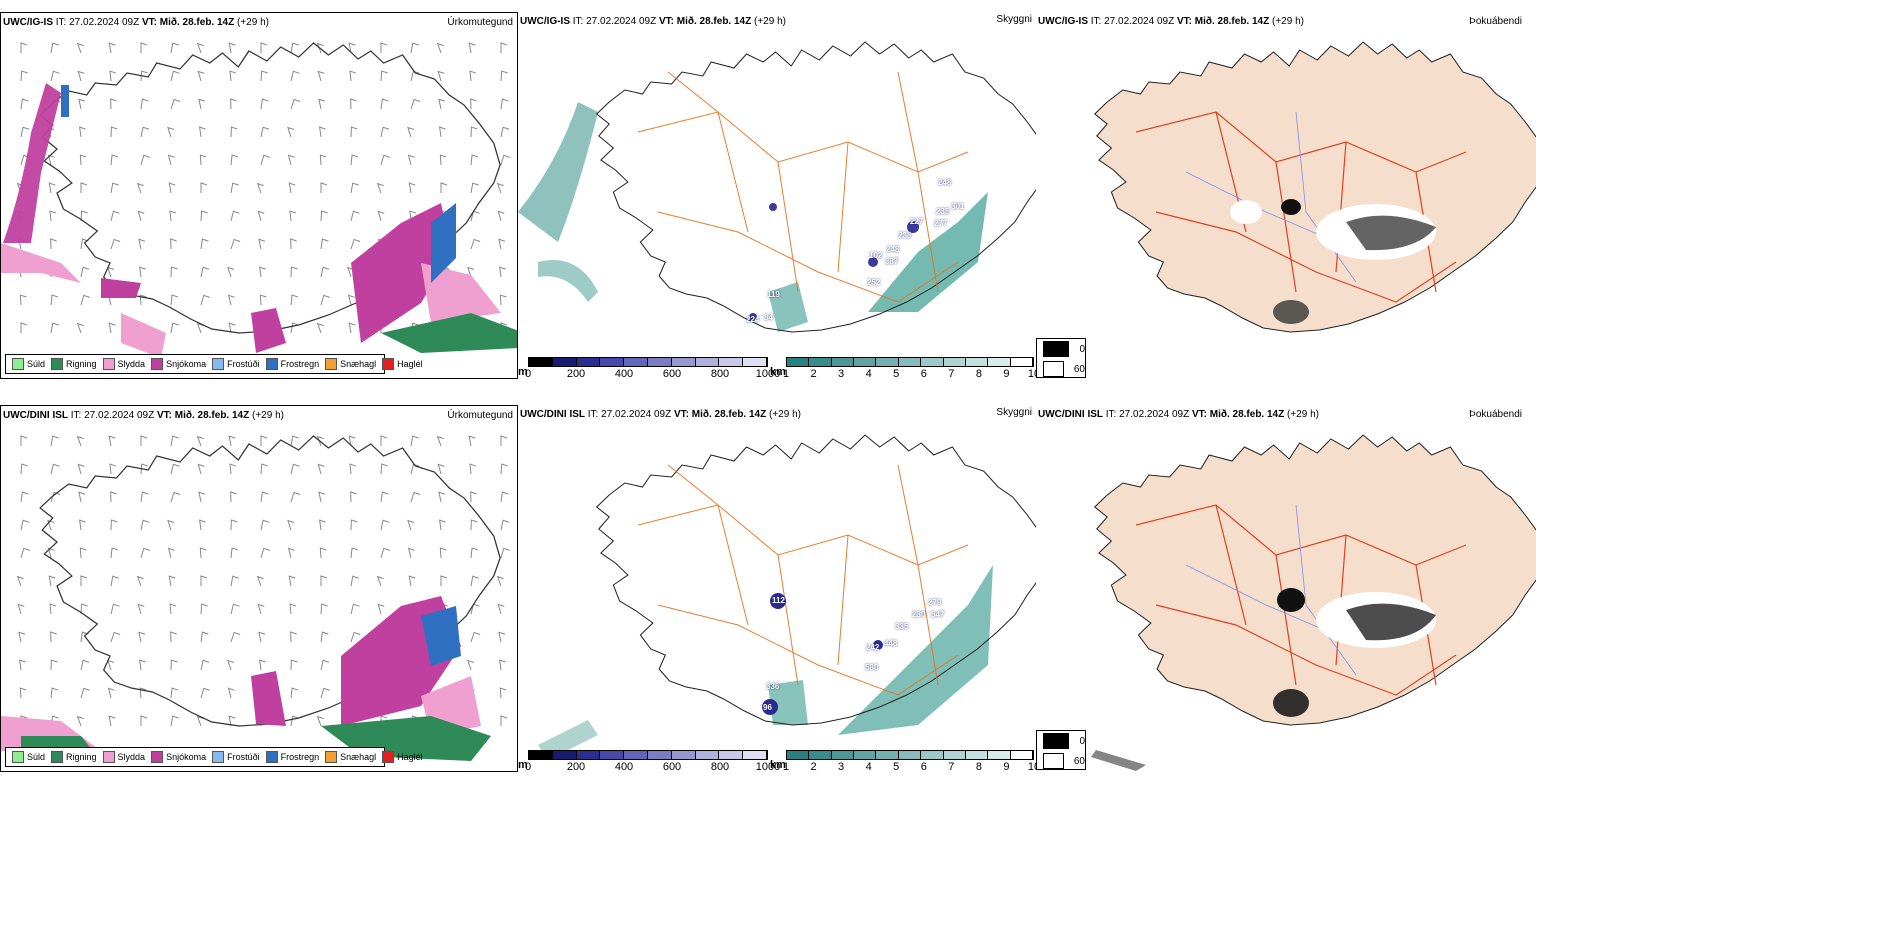  I want to click on visibility-colorbar-swatches, so click(910, 755).